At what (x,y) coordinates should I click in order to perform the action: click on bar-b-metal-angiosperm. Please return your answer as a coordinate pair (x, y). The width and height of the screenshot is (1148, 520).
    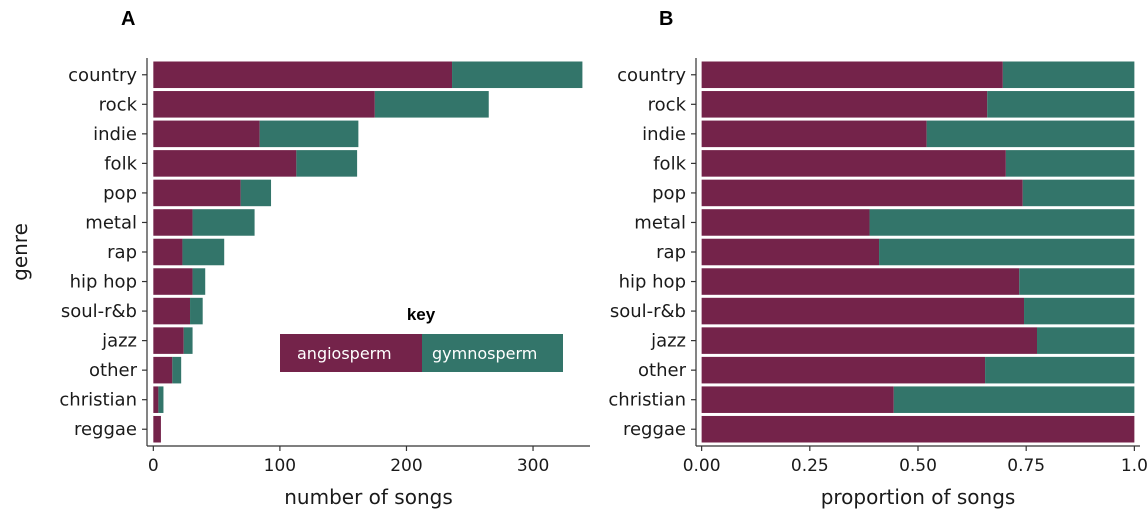
    Looking at the image, I should click on (785, 222).